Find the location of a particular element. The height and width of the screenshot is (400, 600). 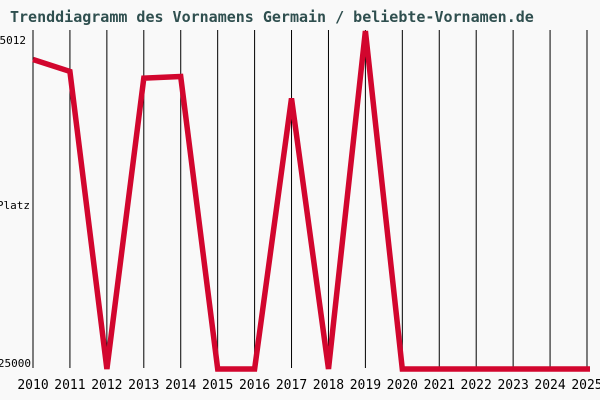

x-tick-label: 2018 is located at coordinates (328, 385).